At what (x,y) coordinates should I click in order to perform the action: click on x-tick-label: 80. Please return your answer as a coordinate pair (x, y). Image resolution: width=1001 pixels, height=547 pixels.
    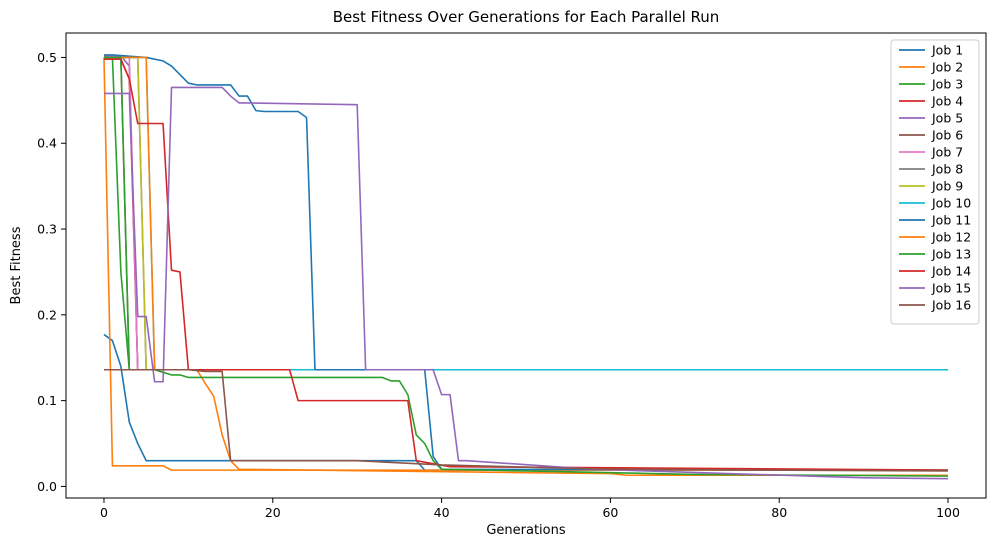
    Looking at the image, I should click on (779, 512).